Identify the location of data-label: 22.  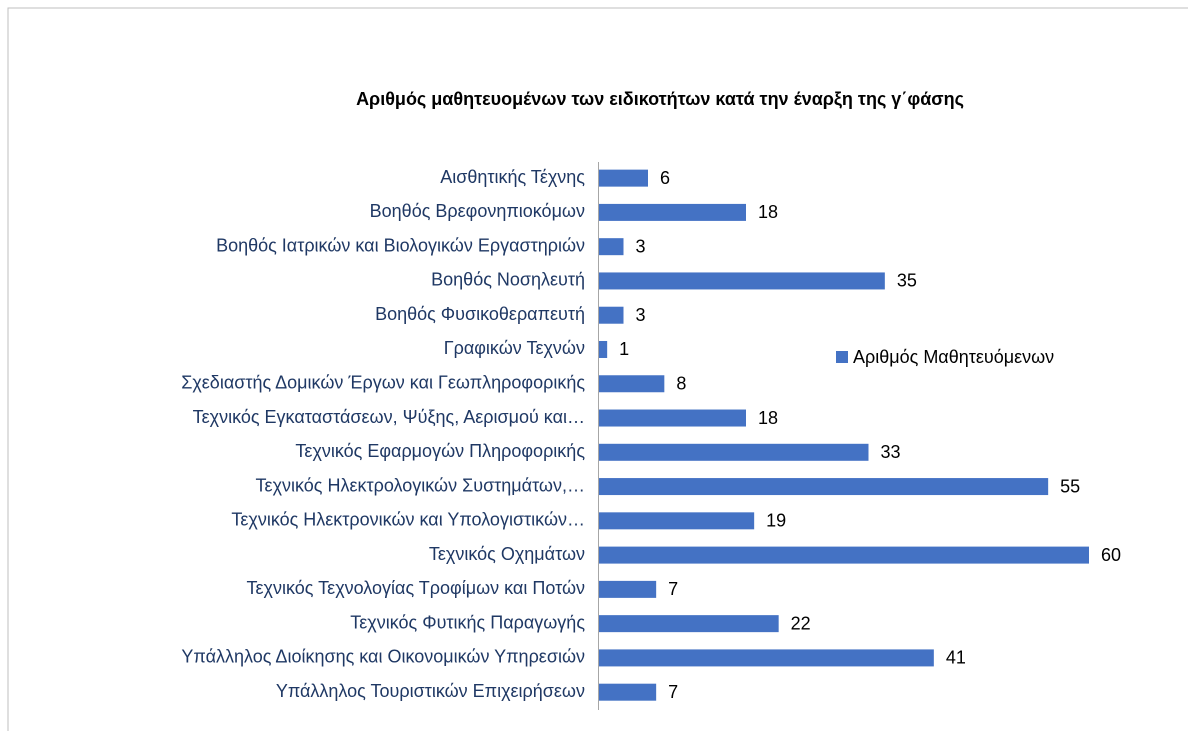
(801, 623).